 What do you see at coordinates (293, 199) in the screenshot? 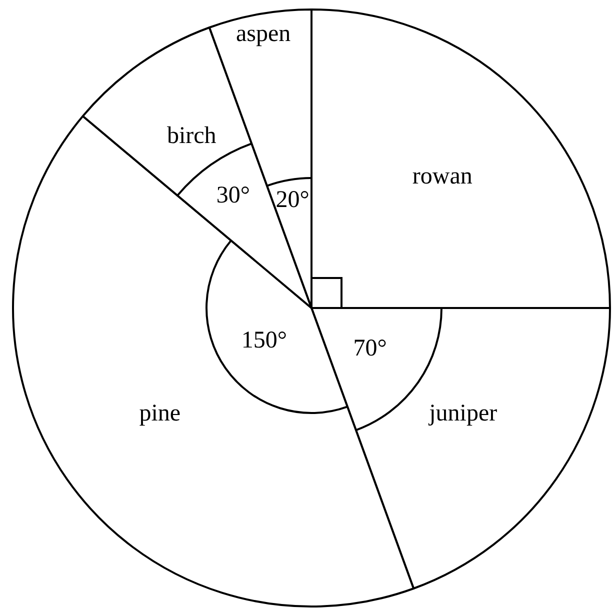
I see `data-label: 20°` at bounding box center [293, 199].